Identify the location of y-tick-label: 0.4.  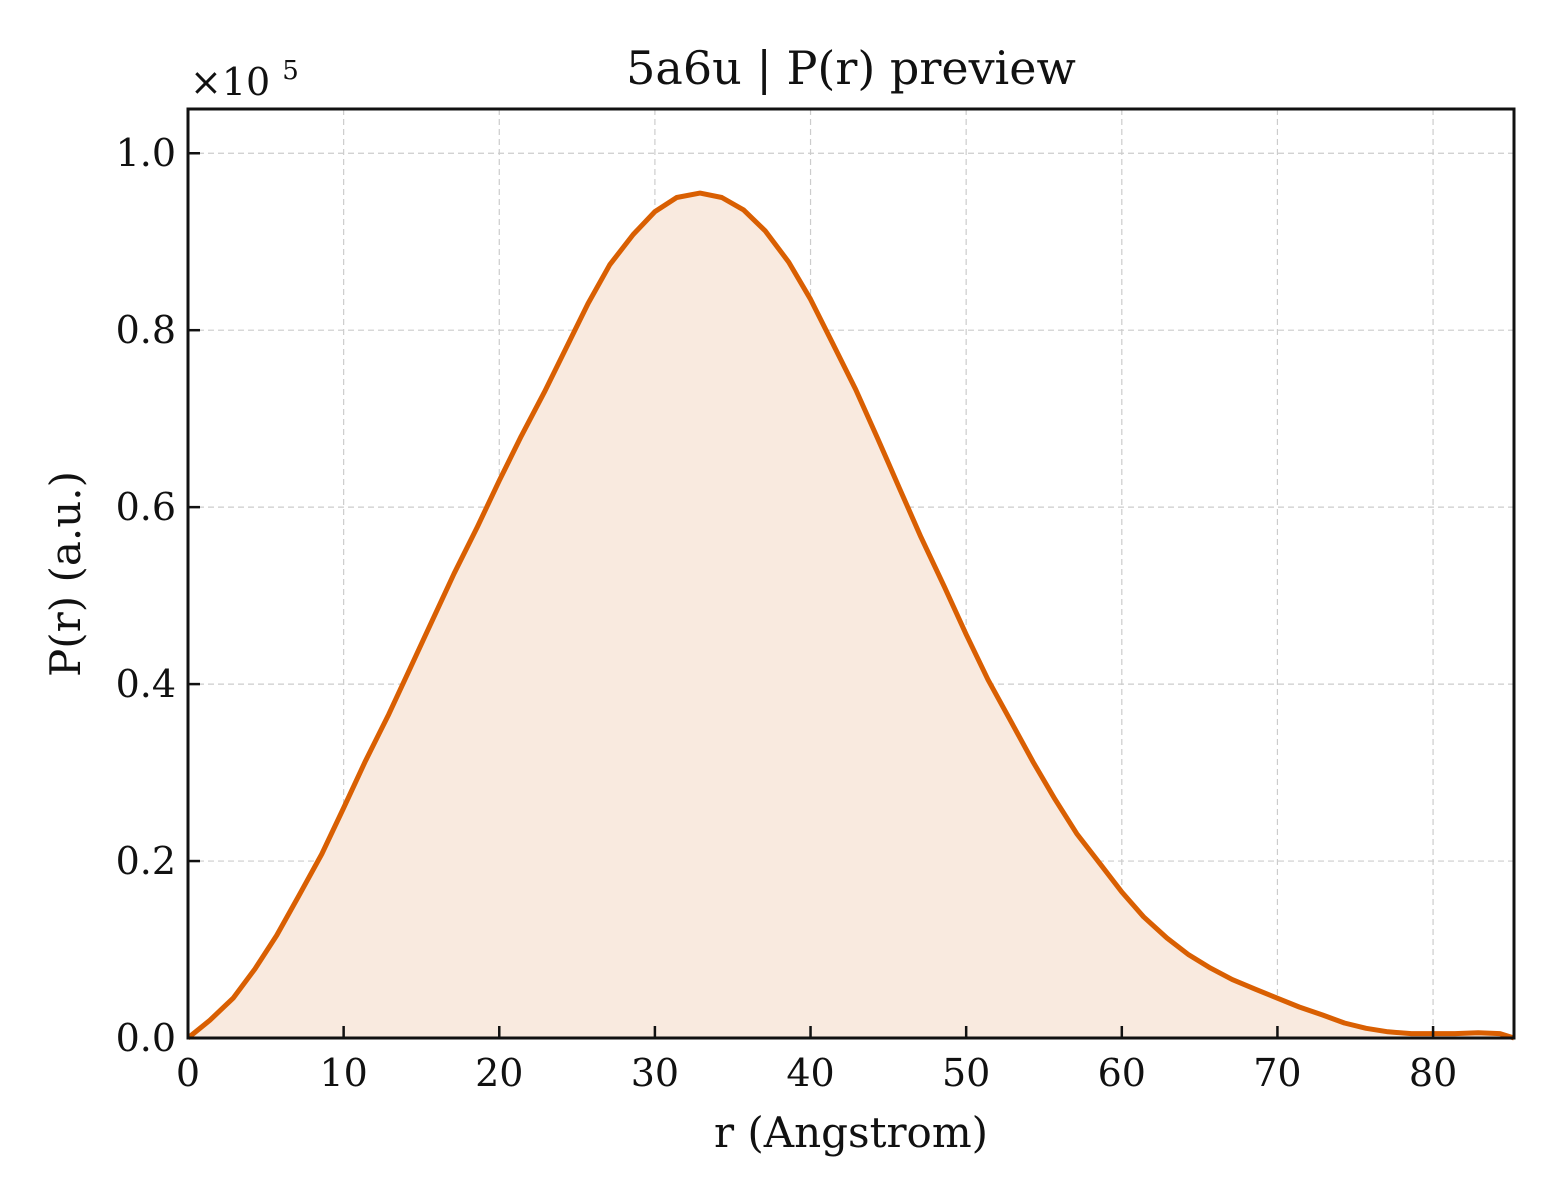
(146, 684).